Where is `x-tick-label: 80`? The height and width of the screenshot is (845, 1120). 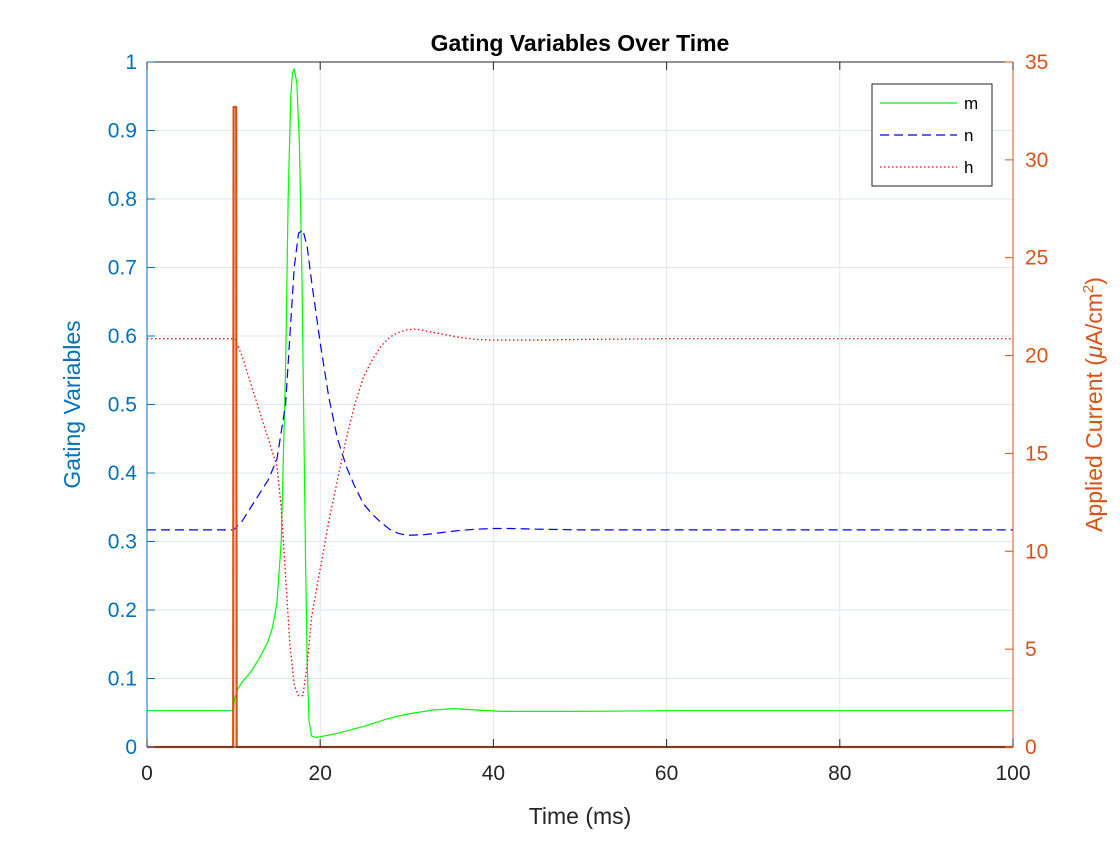
x-tick-label: 80 is located at coordinates (839, 773).